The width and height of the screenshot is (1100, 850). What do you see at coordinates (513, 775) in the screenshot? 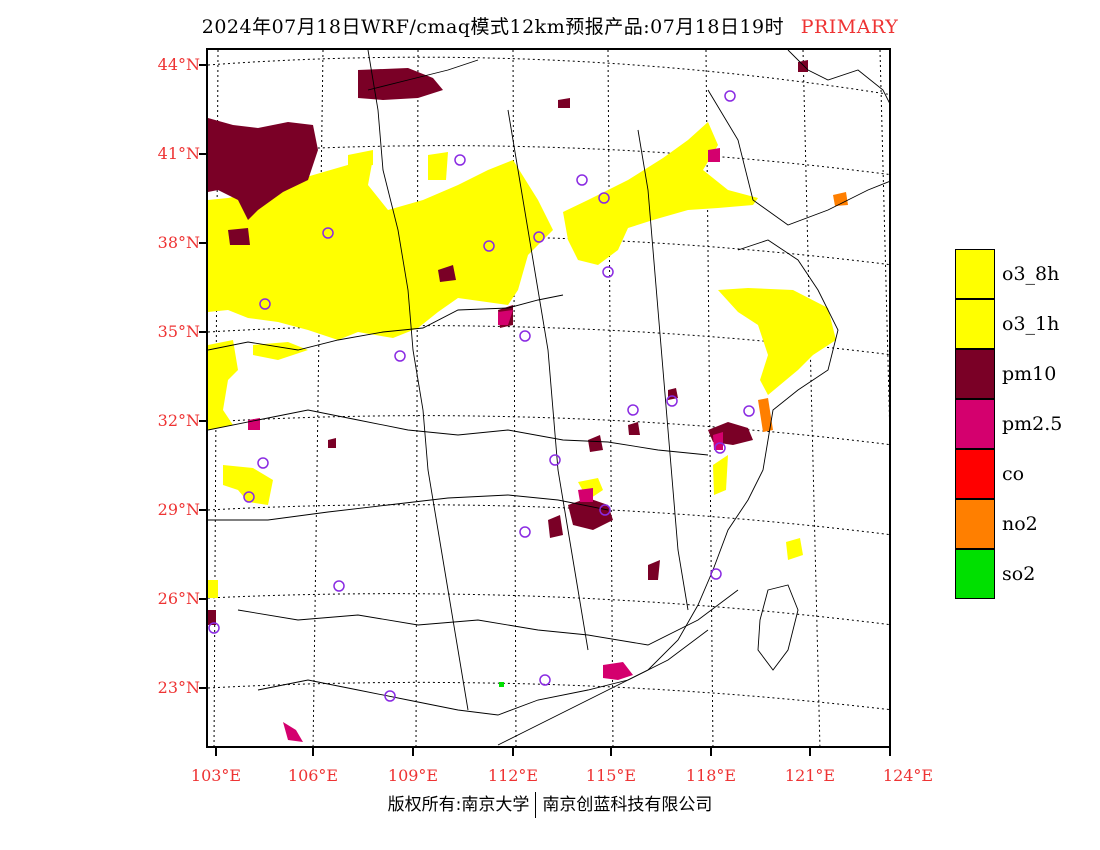
I see `lon-label-112: 112°E` at bounding box center [513, 775].